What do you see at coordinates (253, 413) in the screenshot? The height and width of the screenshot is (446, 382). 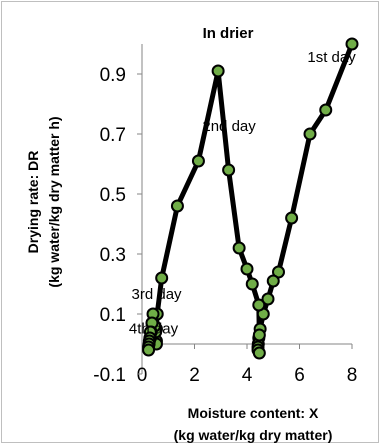 I see `x-axis-label-line1: Moisture content: X` at bounding box center [253, 413].